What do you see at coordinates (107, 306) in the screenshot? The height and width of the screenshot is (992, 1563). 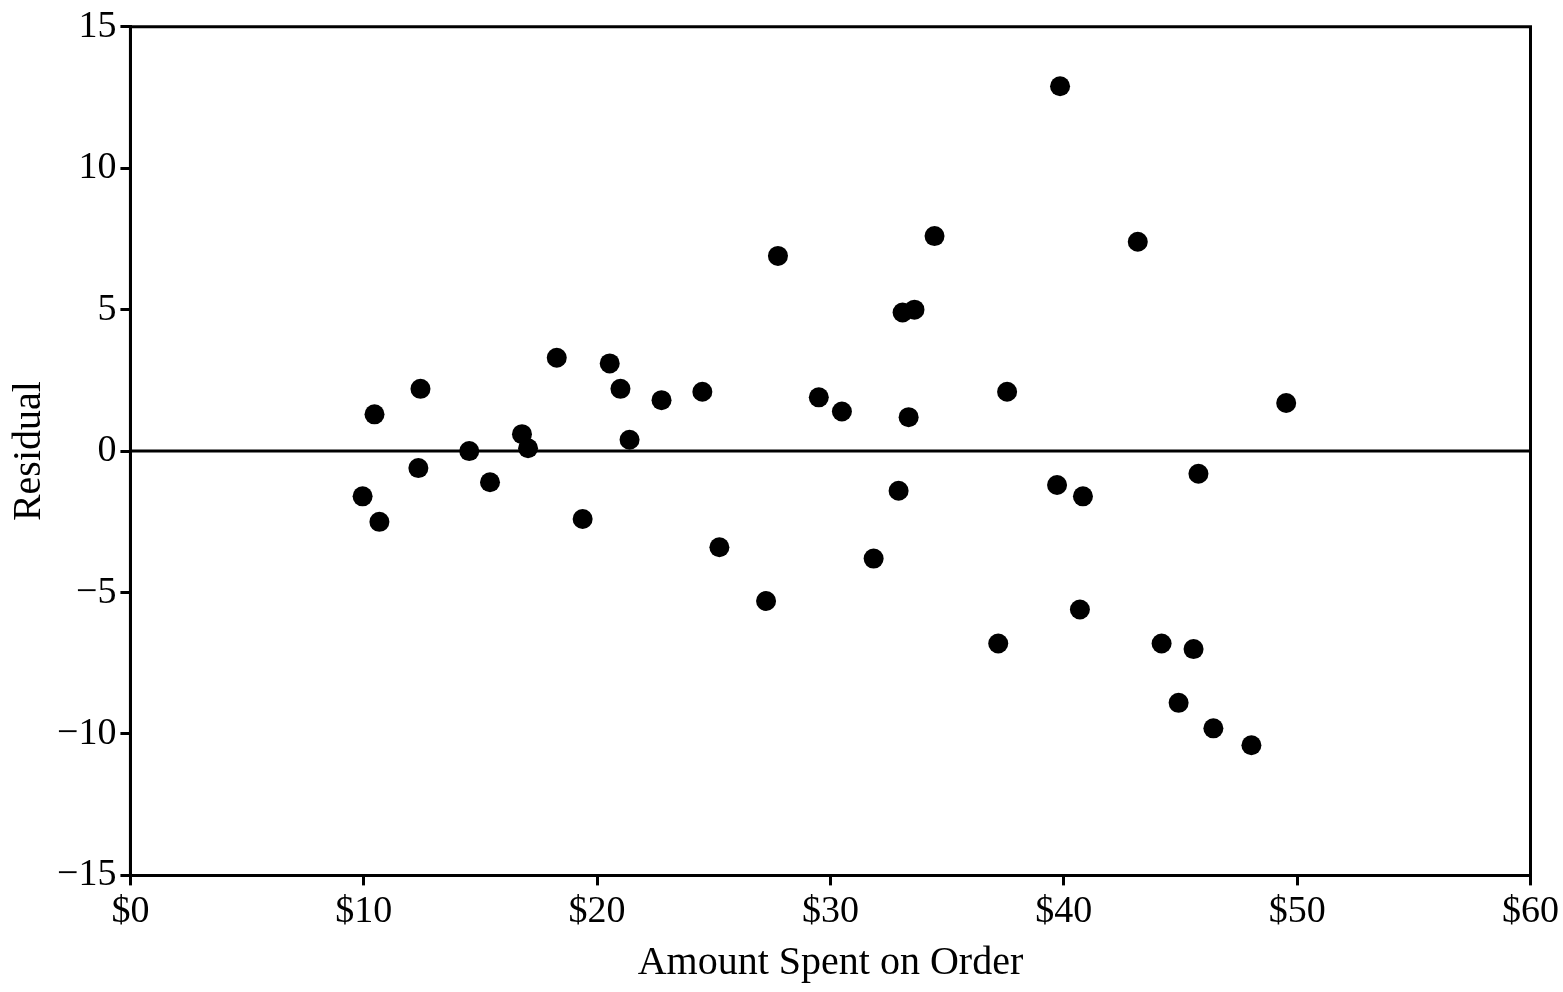 I see `y-tick-label: 5` at bounding box center [107, 306].